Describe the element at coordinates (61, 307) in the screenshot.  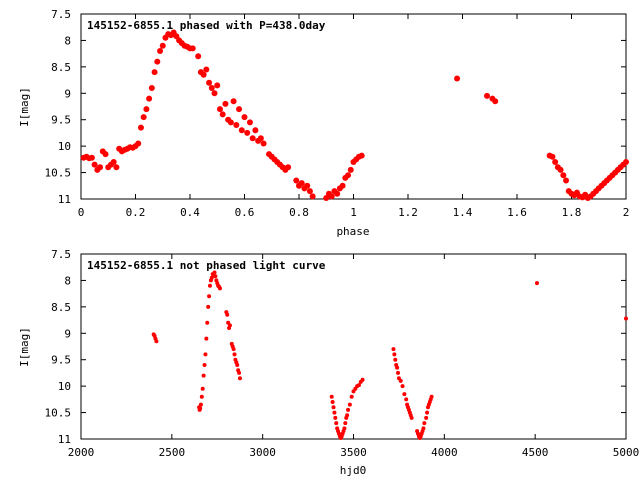
I see `unphased-y-tick-label: 8.5` at that location.